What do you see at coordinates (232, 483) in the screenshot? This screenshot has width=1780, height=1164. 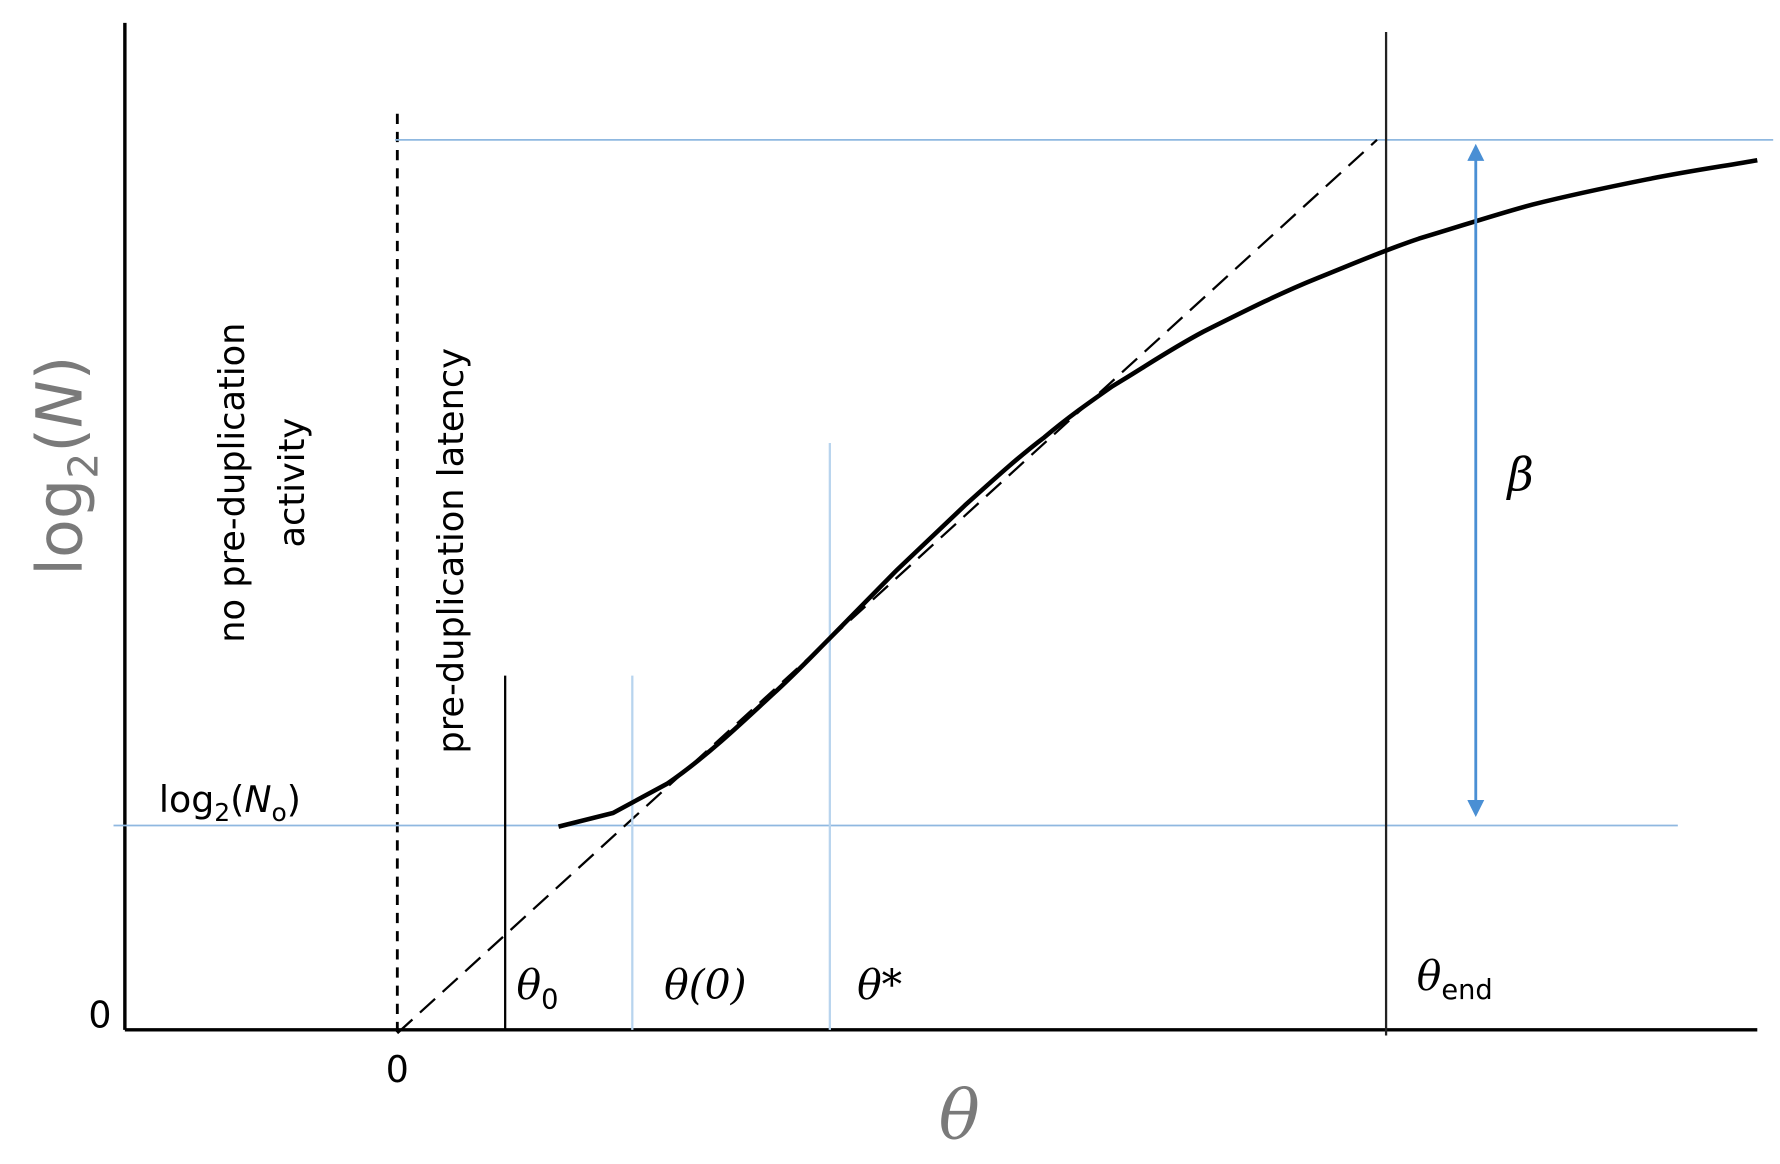 I see `region-left-line1: no pre-duplication` at bounding box center [232, 483].